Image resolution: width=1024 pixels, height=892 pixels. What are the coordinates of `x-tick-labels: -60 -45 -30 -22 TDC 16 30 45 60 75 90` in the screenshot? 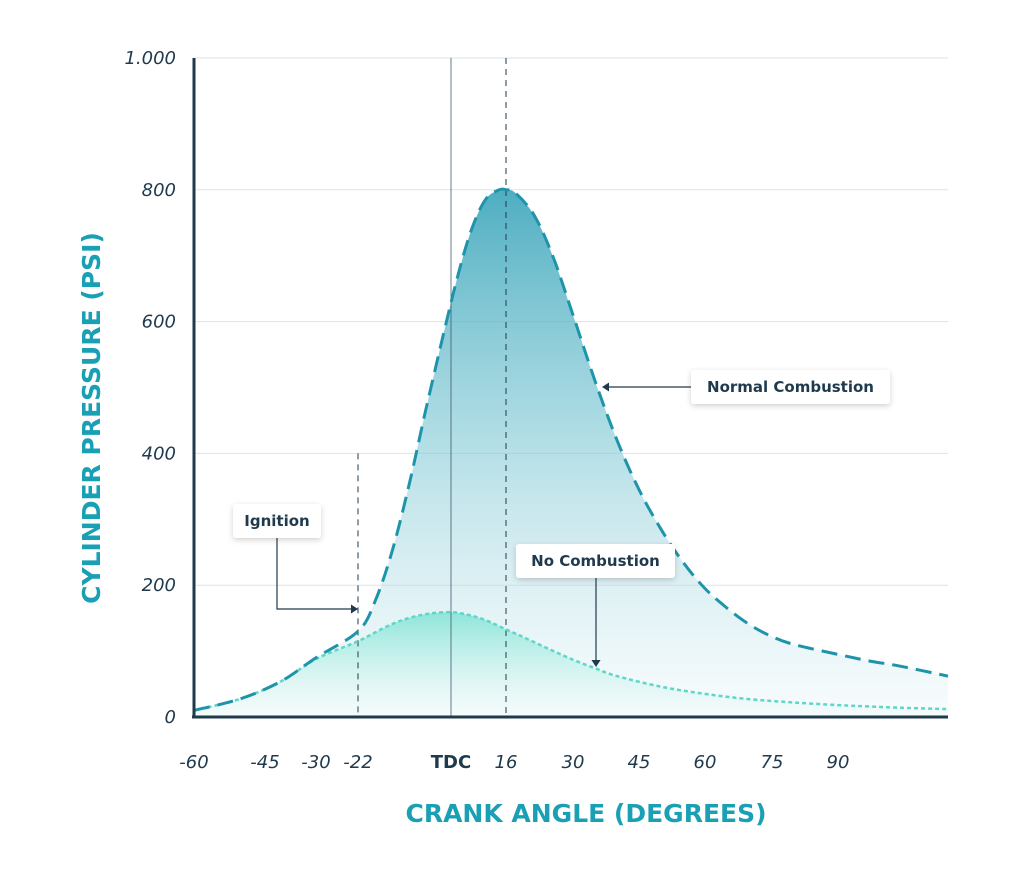 It's located at (514, 762).